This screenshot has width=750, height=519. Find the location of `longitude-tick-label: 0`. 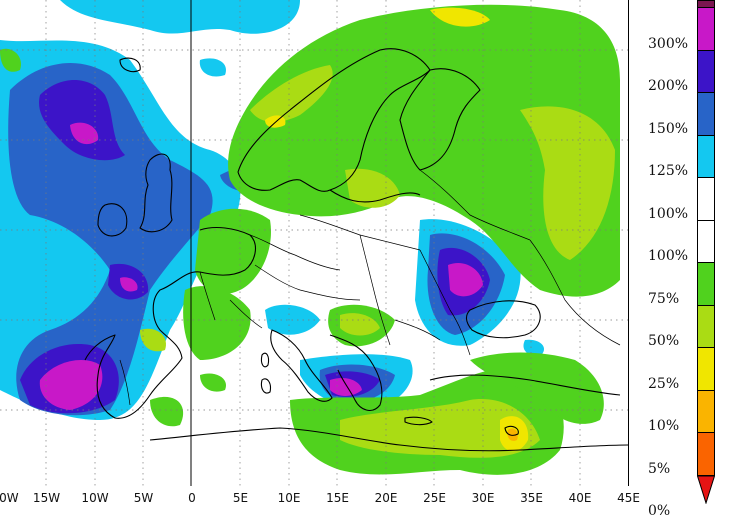

longitude-tick-label: 0 is located at coordinates (192, 498).